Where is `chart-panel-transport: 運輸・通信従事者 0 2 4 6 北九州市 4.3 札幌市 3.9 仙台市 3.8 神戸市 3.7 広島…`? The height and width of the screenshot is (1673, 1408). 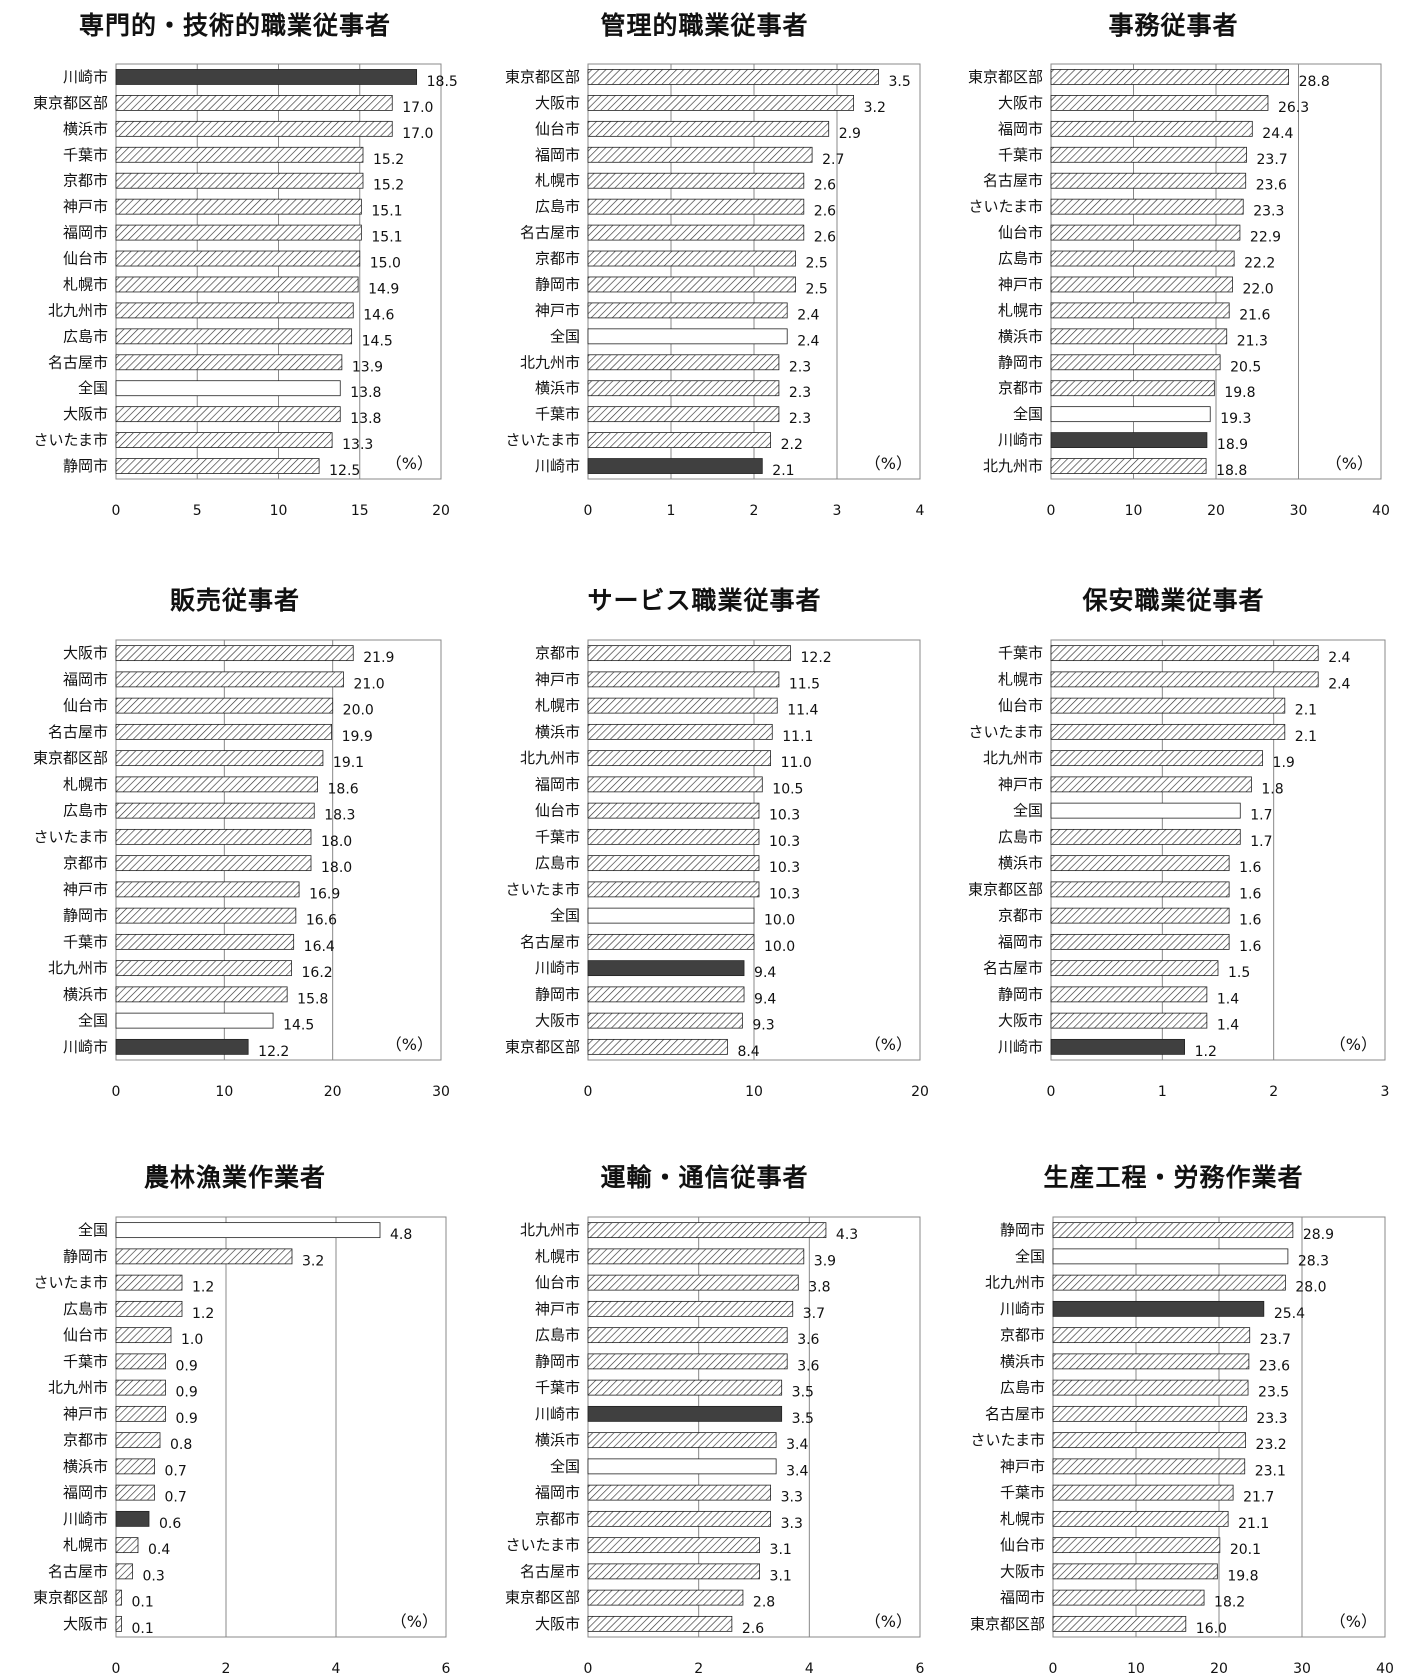 chart-panel-transport: 運輸・通信従事者 0 2 4 6 北九州市 4.3 札幌市 3.9 仙台市 3.8 神戸市 3.7 広島… is located at coordinates (704, 1412).